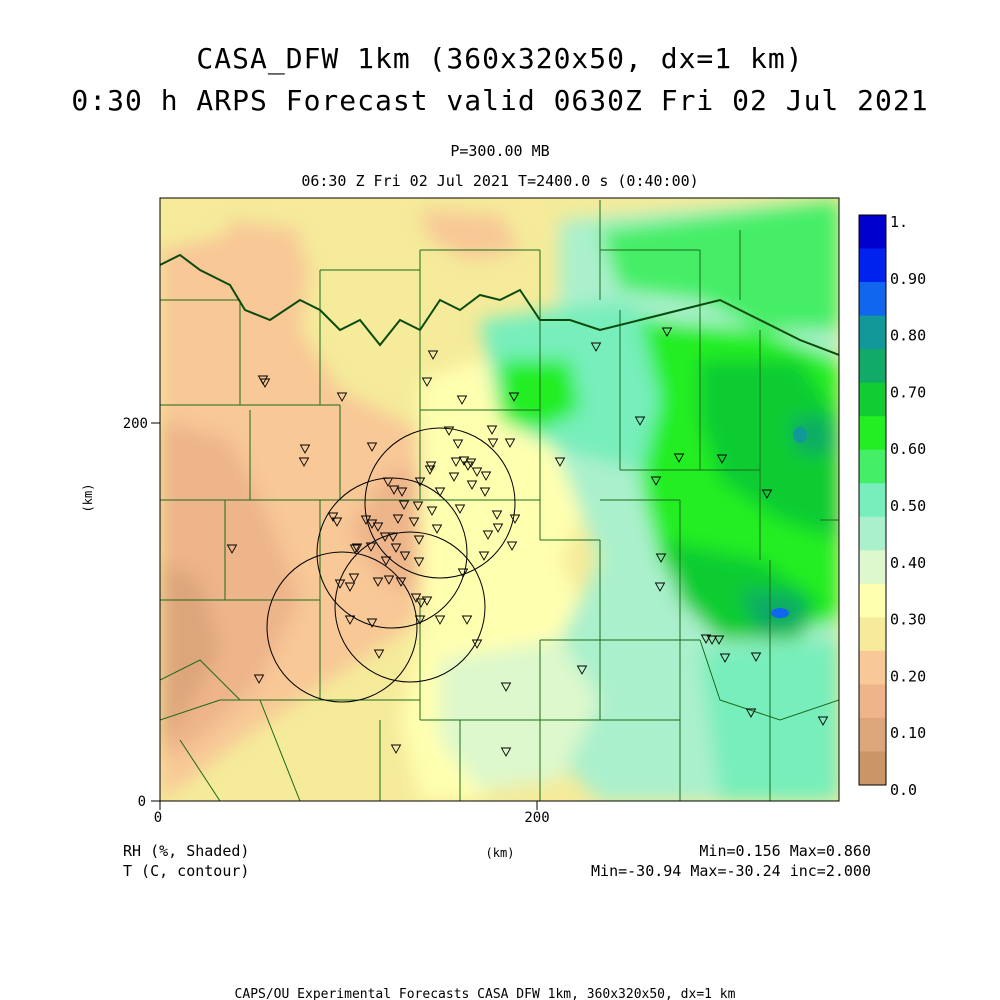 The image size is (1000, 1000). What do you see at coordinates (903, 790) in the screenshot?
I see `colorbar-tick-label: 0.0` at bounding box center [903, 790].